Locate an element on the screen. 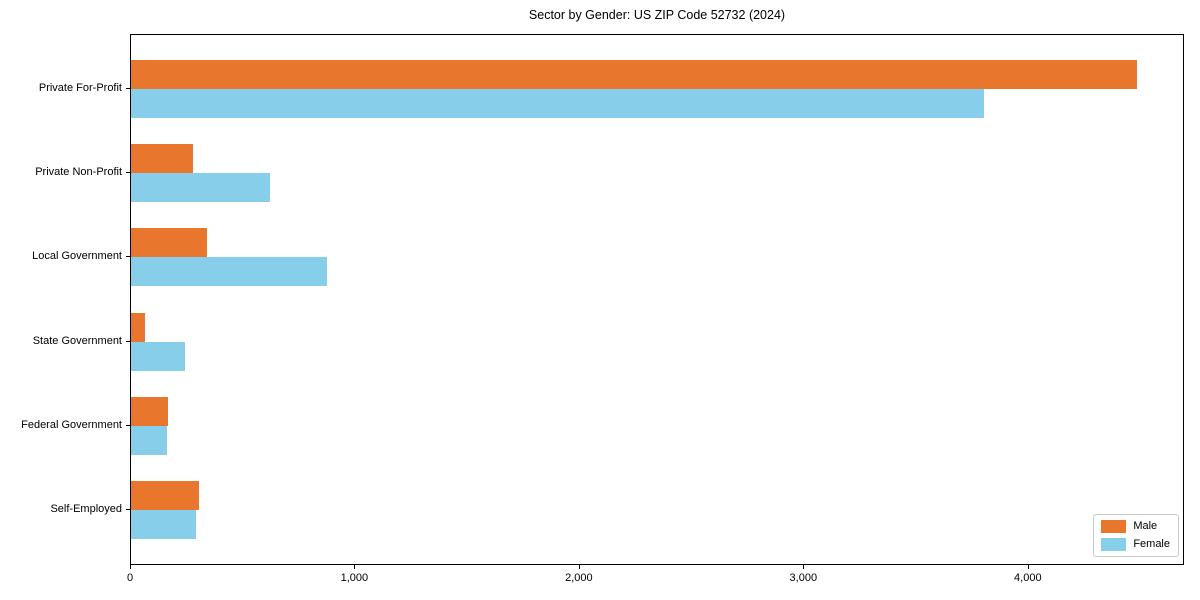  bar-female-local-government is located at coordinates (229, 272).